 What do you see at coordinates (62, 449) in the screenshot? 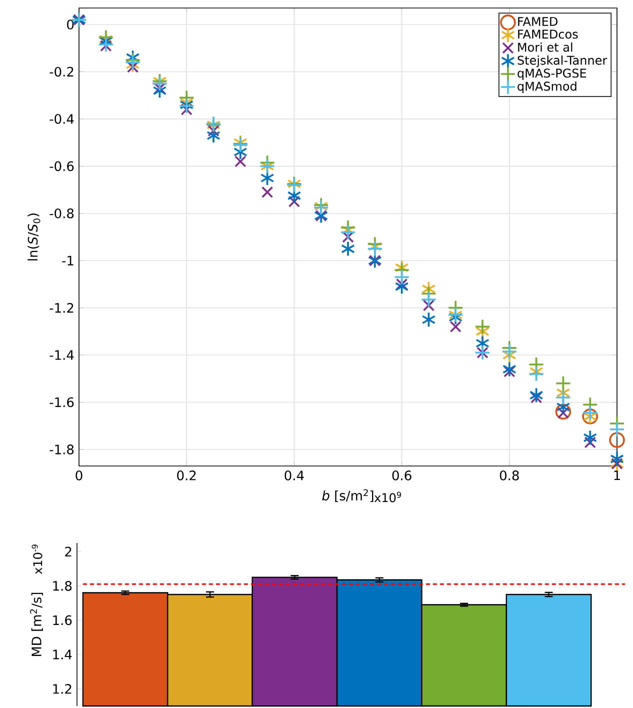
I see `y-tick-label: -1.8` at bounding box center [62, 449].